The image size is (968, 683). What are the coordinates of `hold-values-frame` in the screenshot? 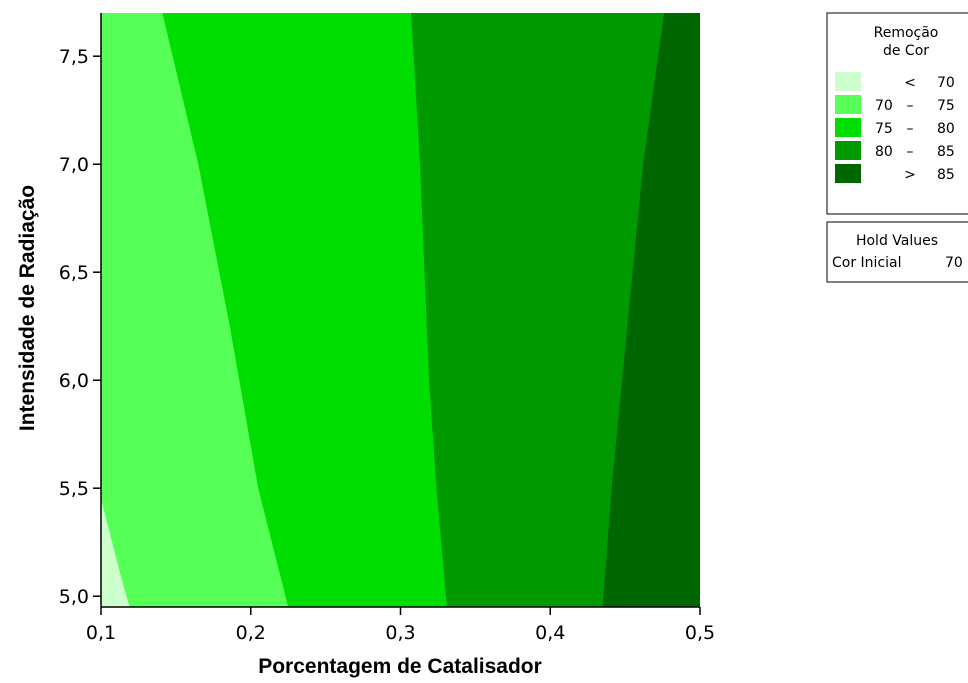 It's located at (897, 252).